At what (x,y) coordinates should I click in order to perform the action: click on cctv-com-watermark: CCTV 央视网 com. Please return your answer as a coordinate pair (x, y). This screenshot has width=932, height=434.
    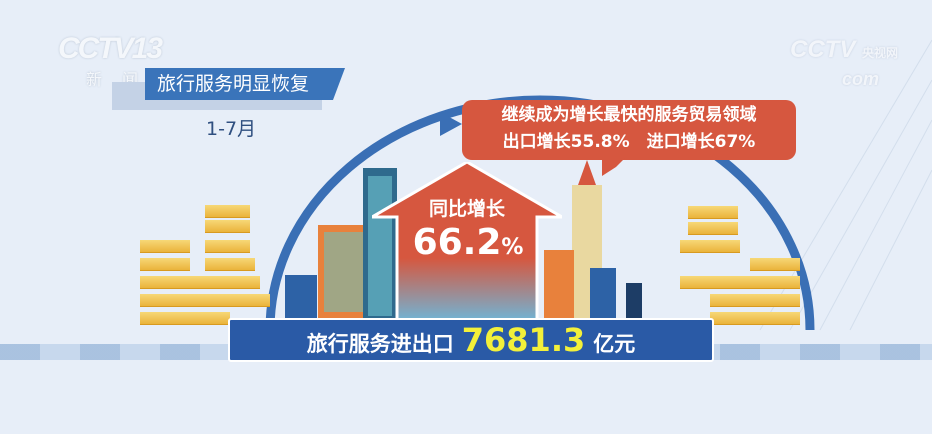
    Looking at the image, I should click on (844, 64).